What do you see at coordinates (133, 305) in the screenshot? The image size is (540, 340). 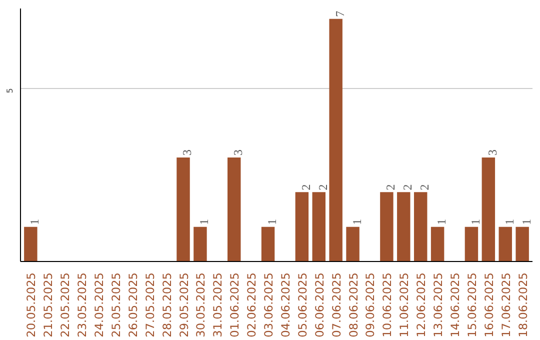 I see `x-tick-label: 26.05.2025` at bounding box center [133, 305].